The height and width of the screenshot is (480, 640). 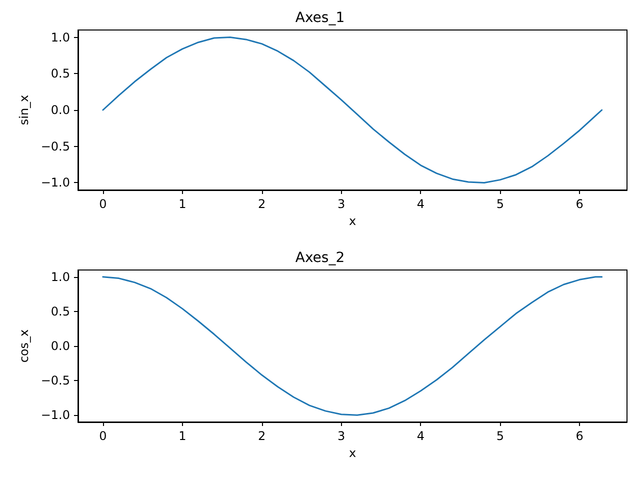 I want to click on y-axis-title: sin_x, so click(x=23, y=110).